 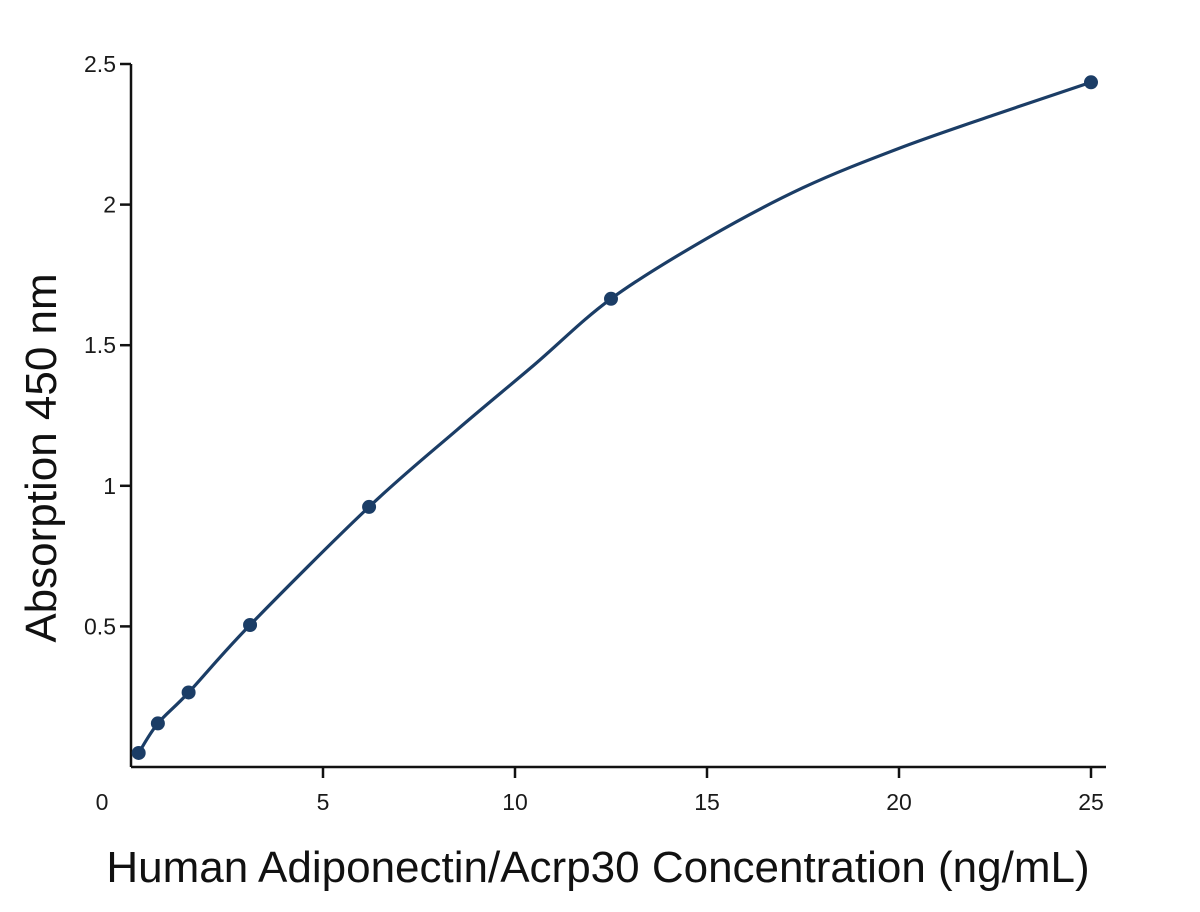 What do you see at coordinates (707, 802) in the screenshot?
I see `x-tick-label: 15` at bounding box center [707, 802].